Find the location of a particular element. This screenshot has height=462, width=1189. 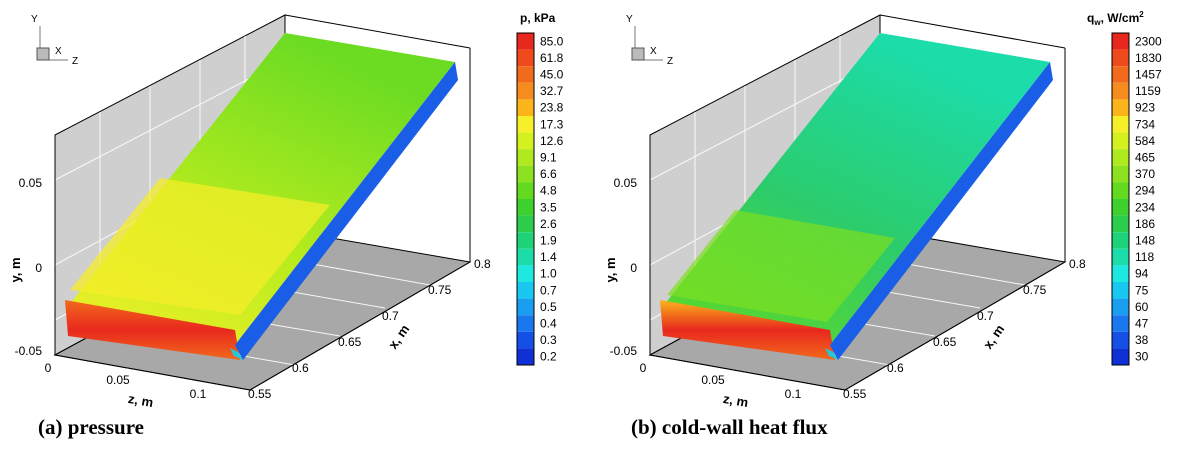

y-tick: -0.05 is located at coordinates (624, 351).